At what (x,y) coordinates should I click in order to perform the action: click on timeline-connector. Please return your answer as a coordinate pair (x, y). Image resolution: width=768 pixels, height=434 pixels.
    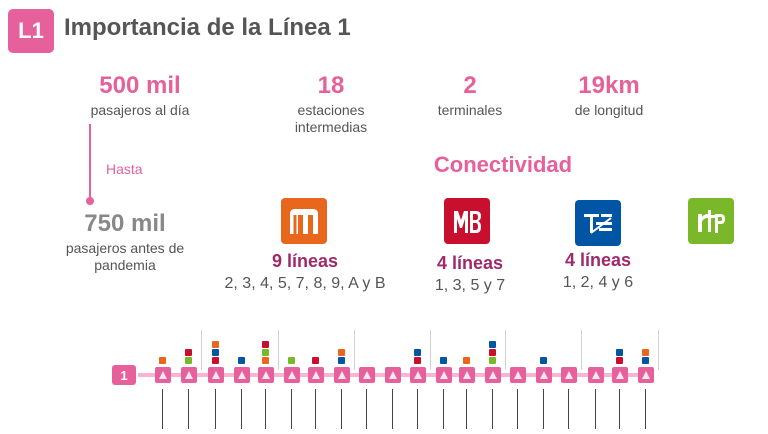
    Looking at the image, I should click on (90, 162).